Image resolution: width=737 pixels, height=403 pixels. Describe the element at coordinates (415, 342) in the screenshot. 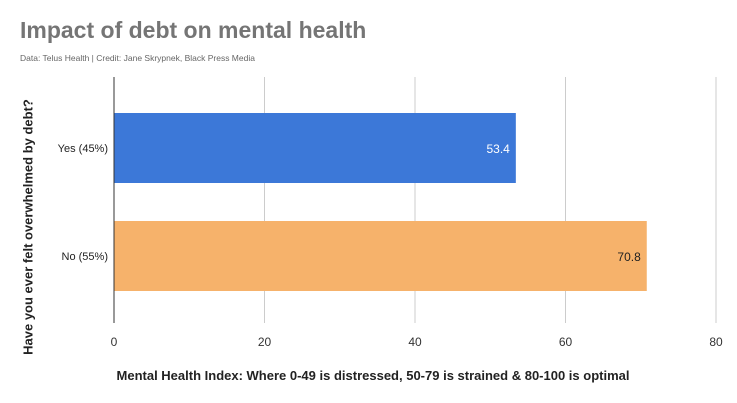

I see `x-tick-label-2: 40` at that location.